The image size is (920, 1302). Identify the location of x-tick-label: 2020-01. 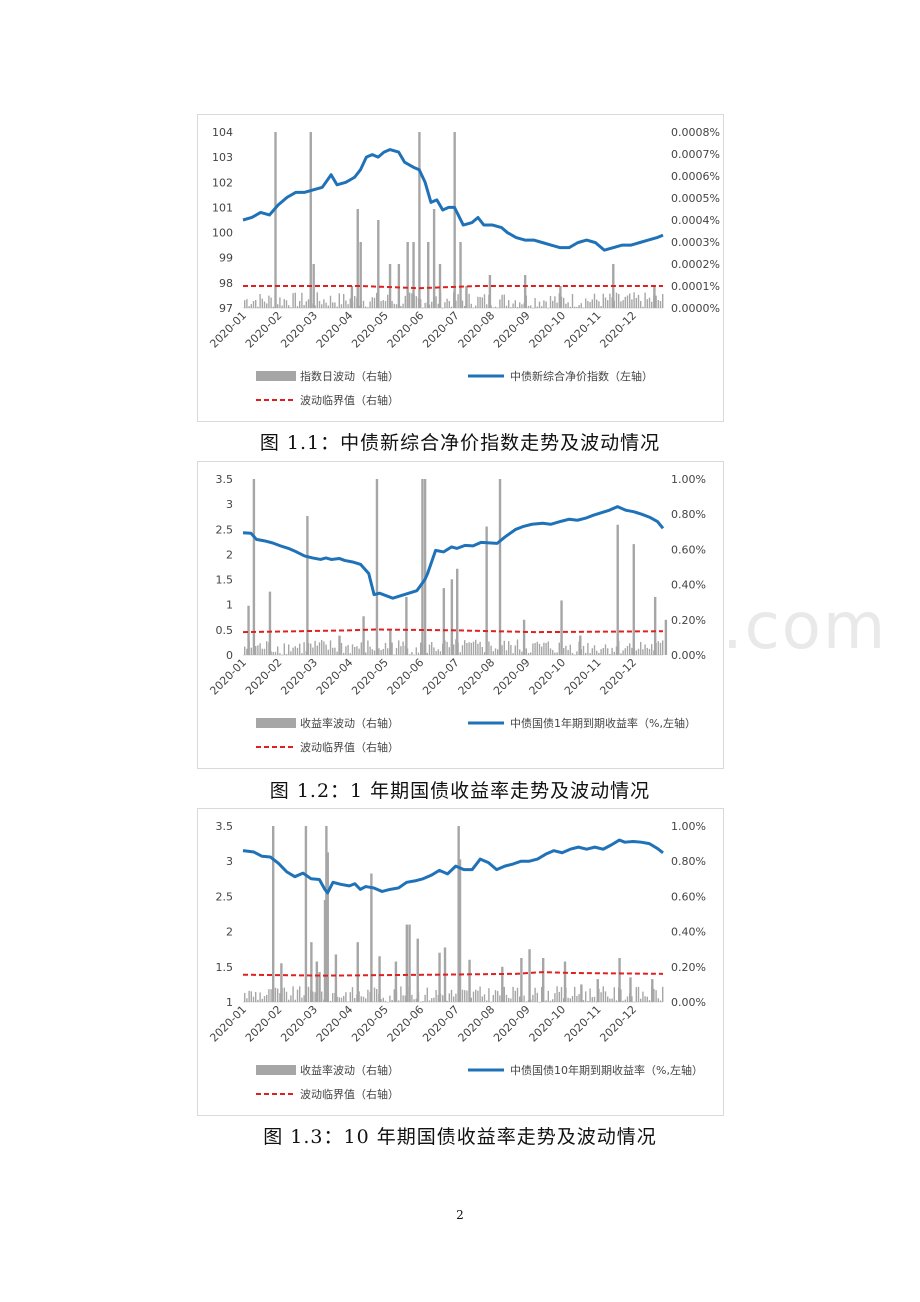
(228, 330).